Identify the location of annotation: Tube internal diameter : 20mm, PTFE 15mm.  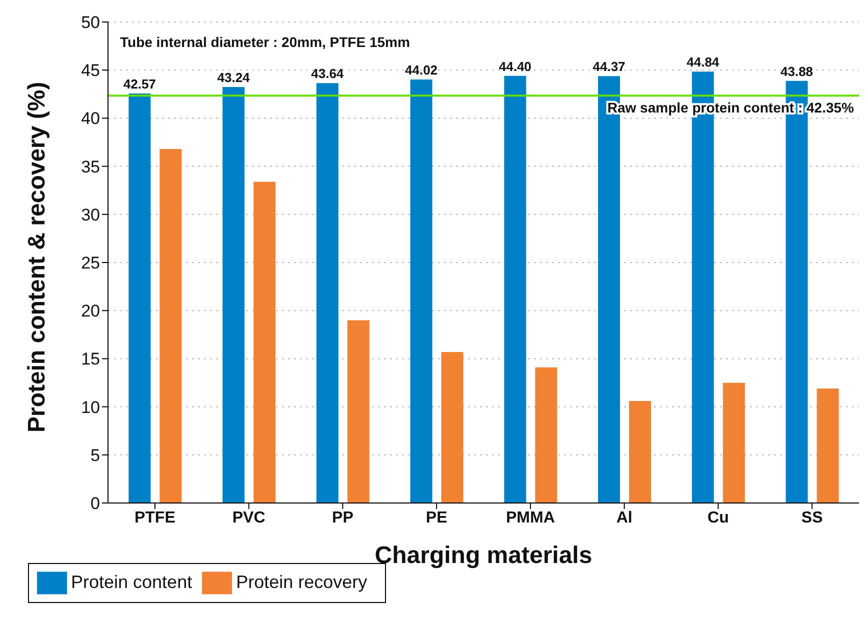
(265, 42).